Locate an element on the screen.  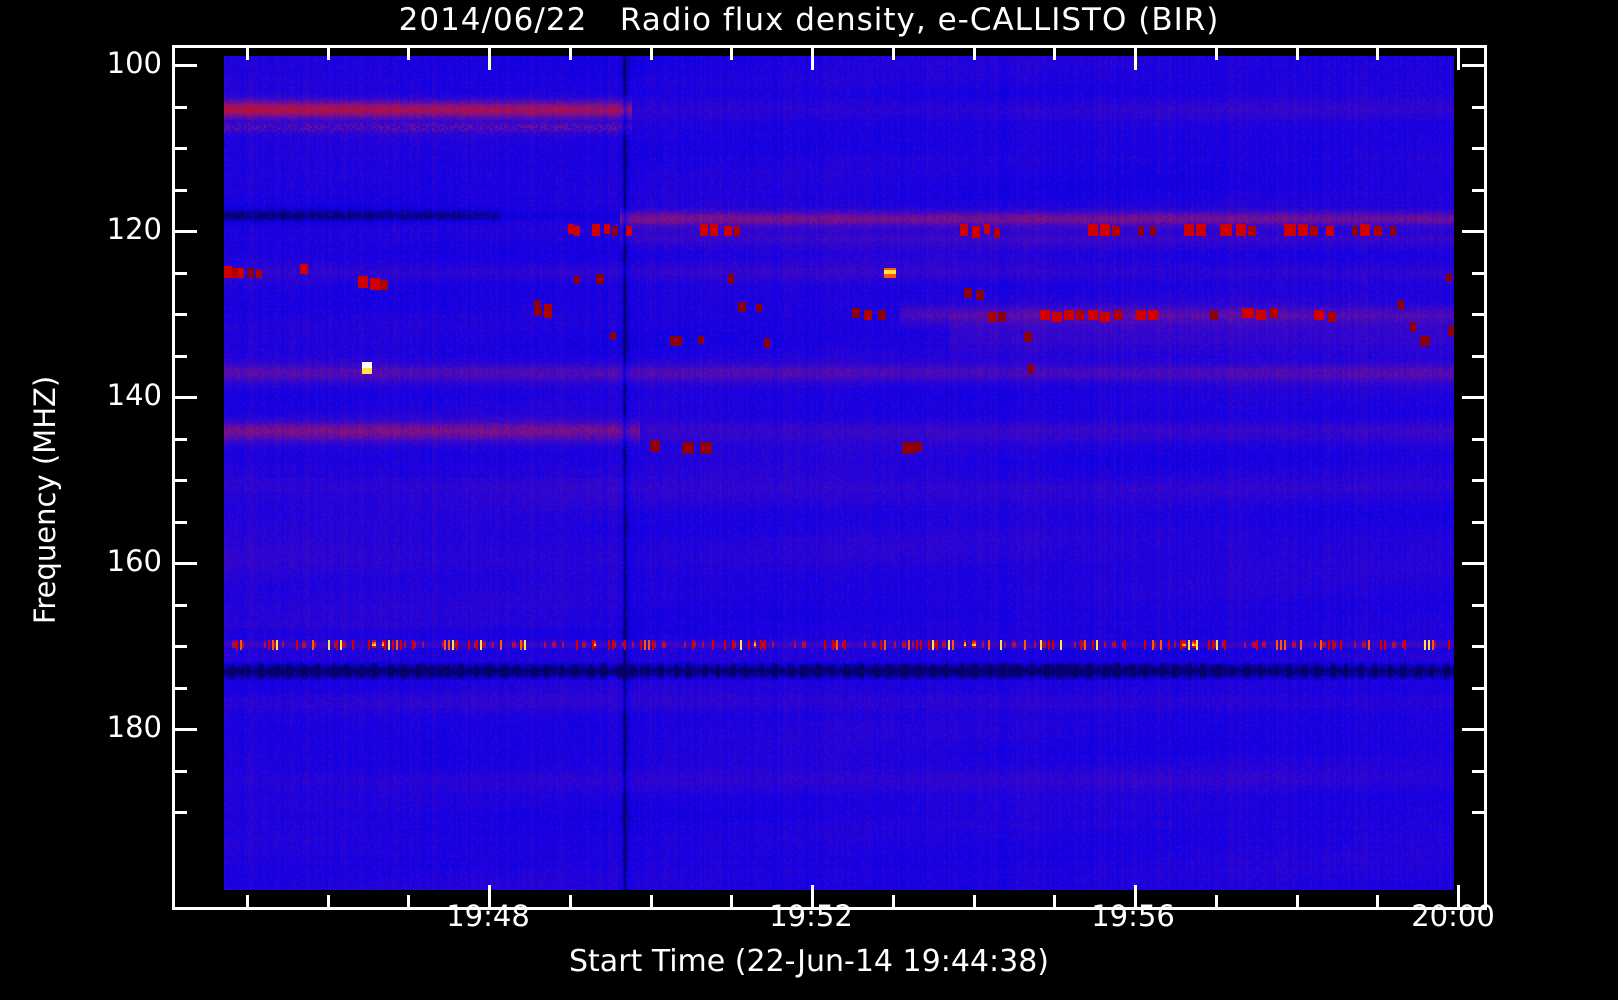
y-axis-tick-labels: 100 120 140 160 180 is located at coordinates (81, 500).